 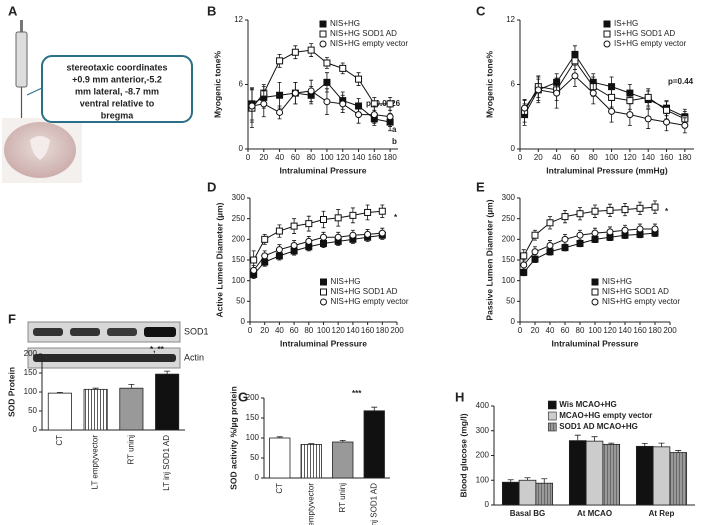 I want to click on legend-label: Wis MCAO+HG, so click(x=588, y=404).